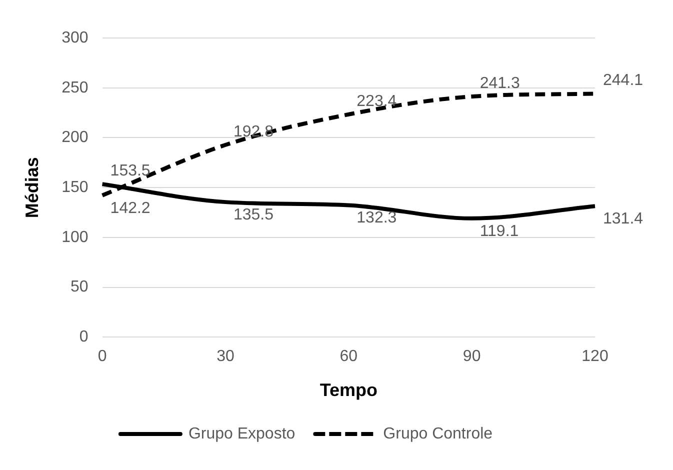  What do you see at coordinates (376, 218) in the screenshot?
I see `data-label: 132.3` at bounding box center [376, 218].